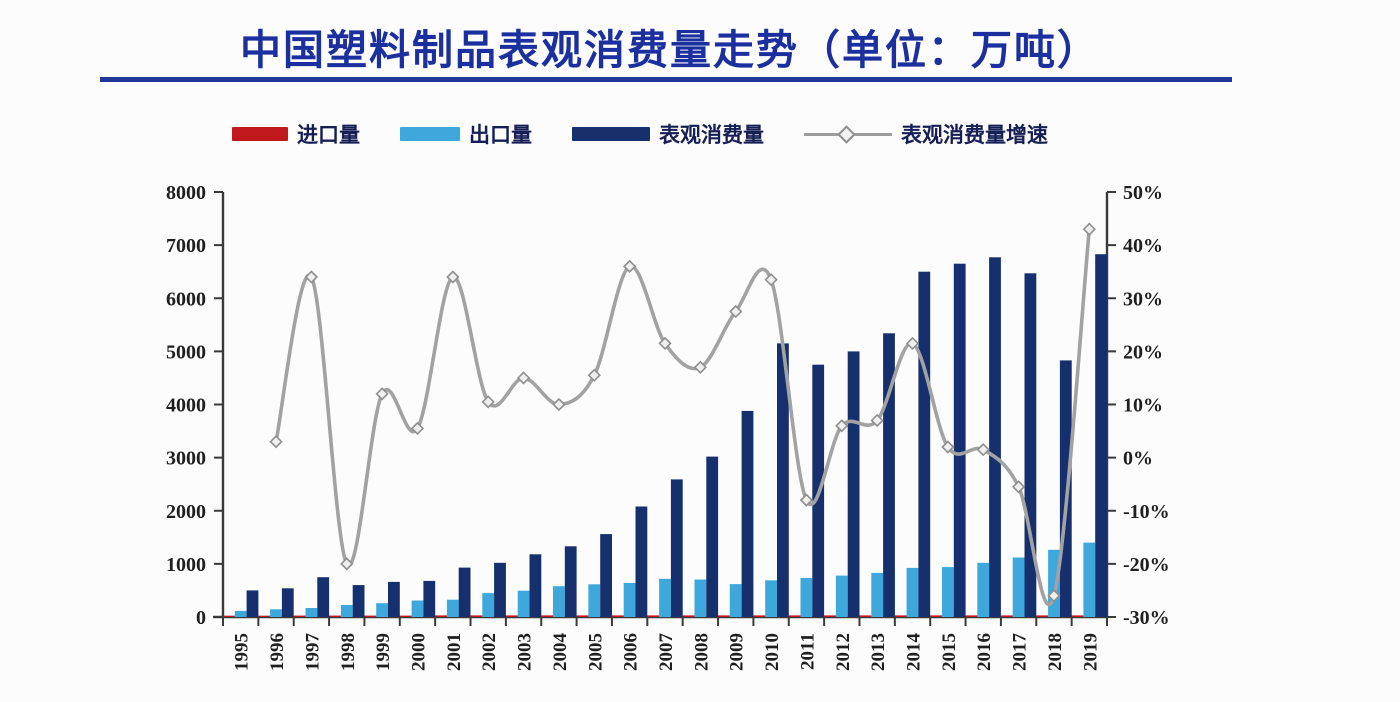 The height and width of the screenshot is (702, 1400). Describe the element at coordinates (201, 618) in the screenshot. I see `left-axis-tick-label: 0` at that location.